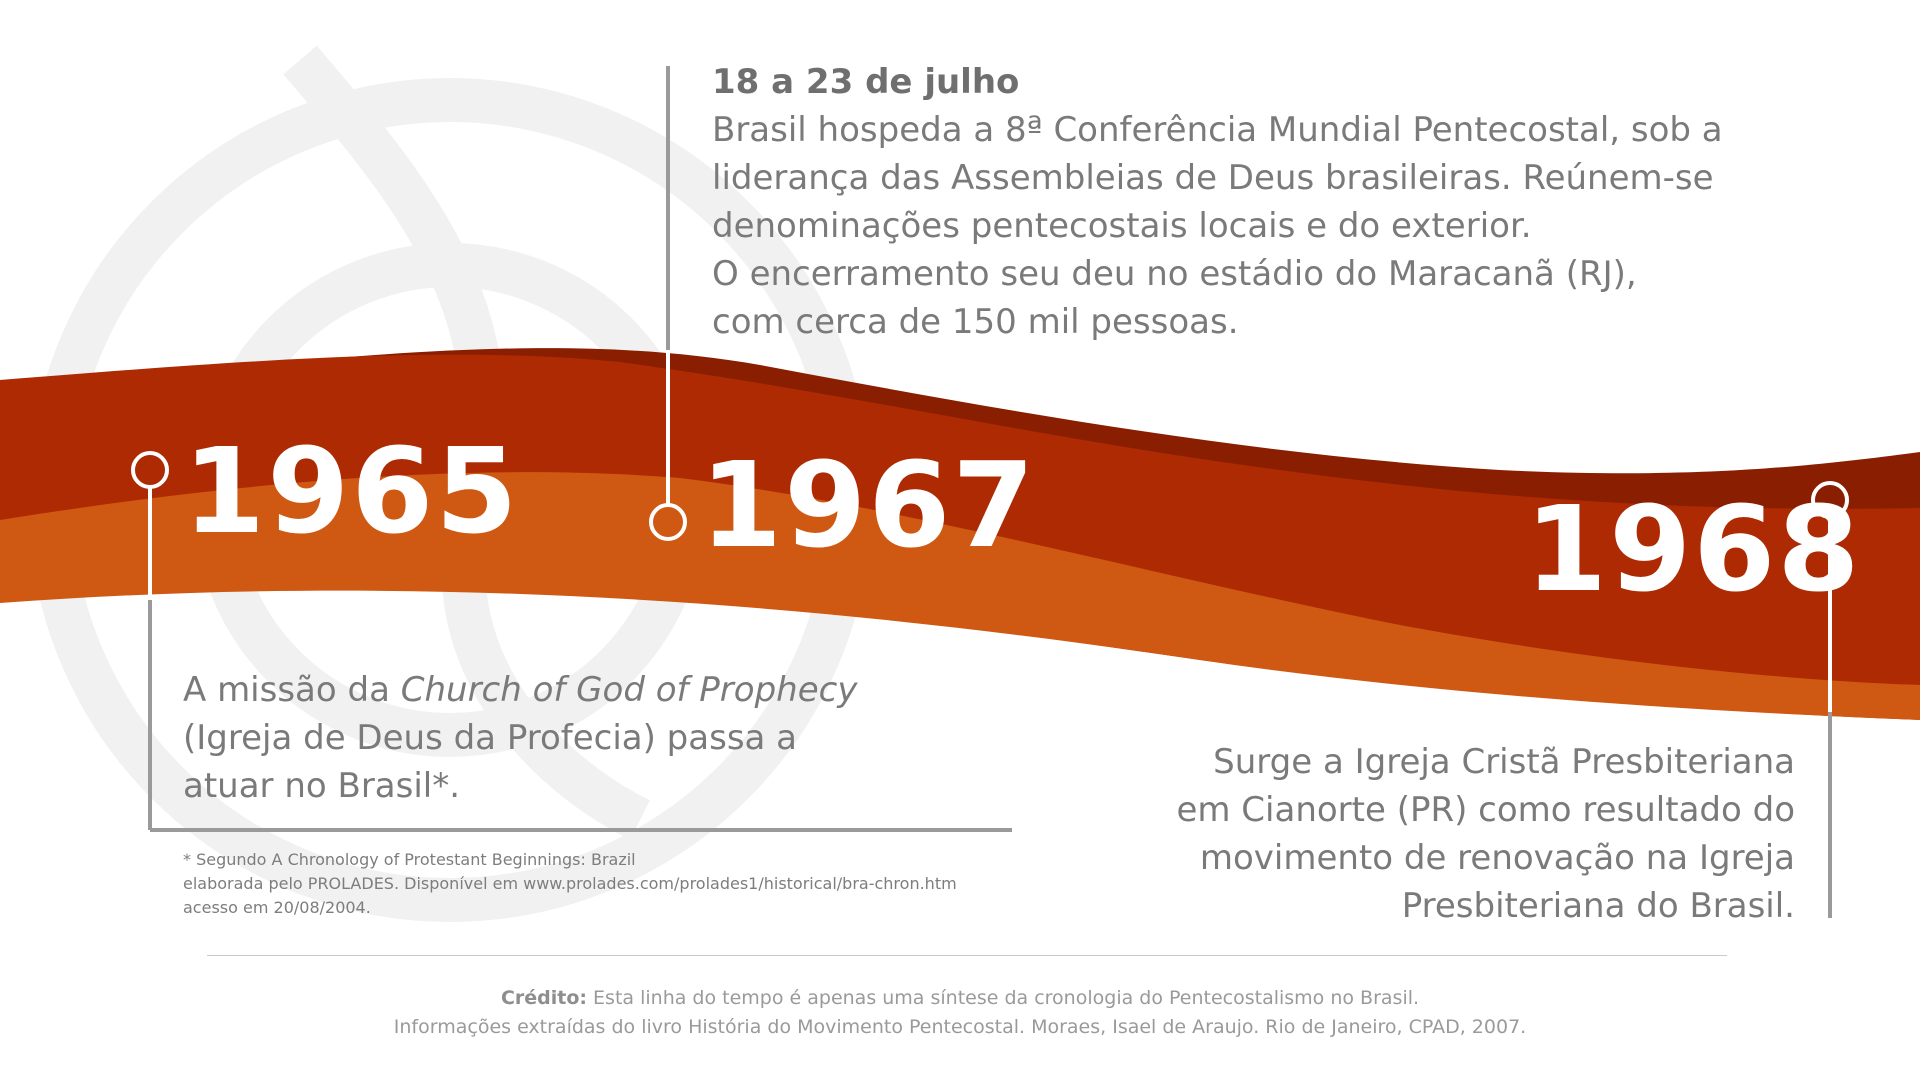 This screenshot has height=1080, width=1920. Describe the element at coordinates (866, 82) in the screenshot. I see `event-1967-date: 18 a 23 de julho` at that location.